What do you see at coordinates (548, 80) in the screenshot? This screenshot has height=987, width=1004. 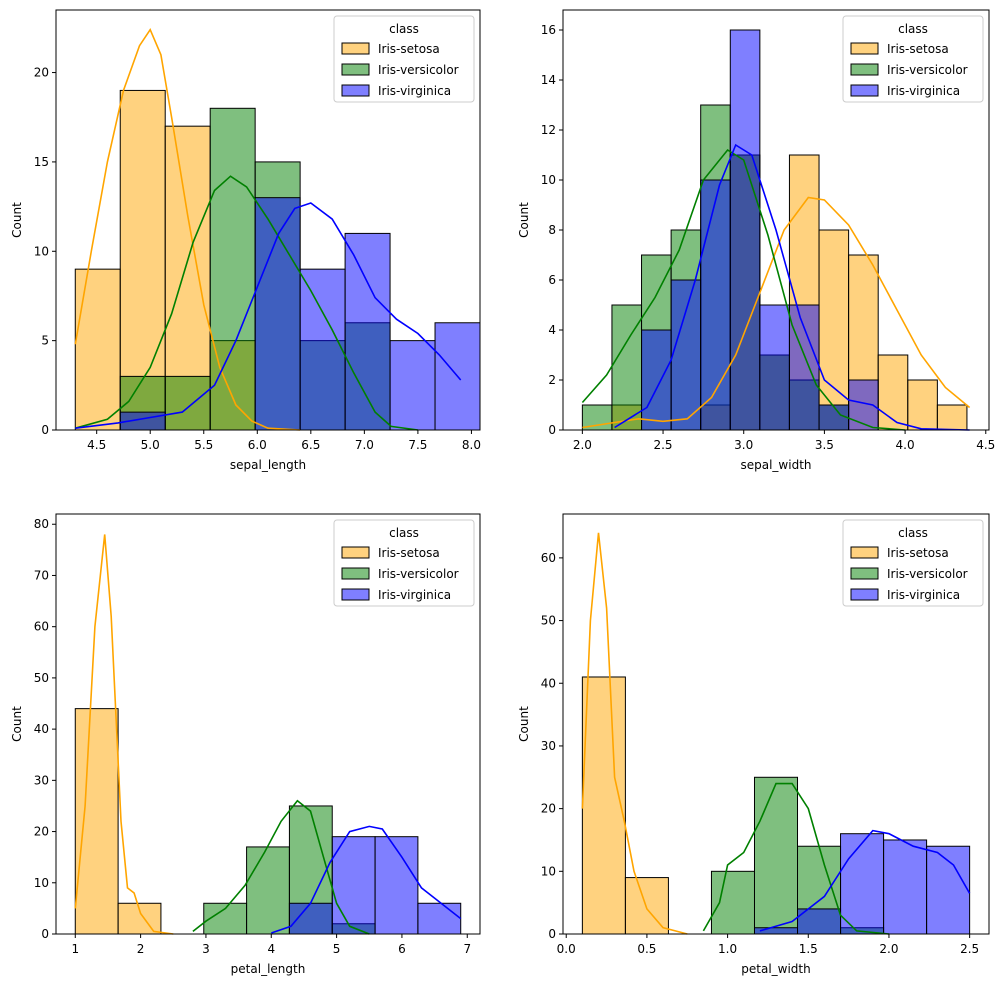 I see `y-tick-label: 14` at bounding box center [548, 80].